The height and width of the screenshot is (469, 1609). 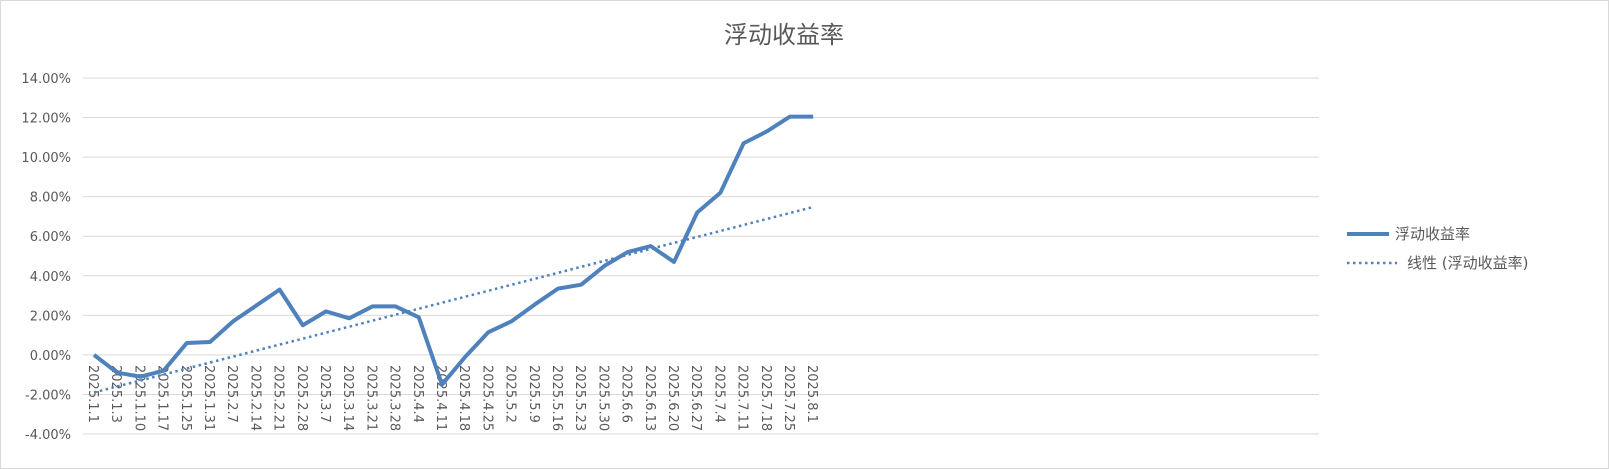 I want to click on x-tick-label: 2025.2.14, so click(x=254, y=398).